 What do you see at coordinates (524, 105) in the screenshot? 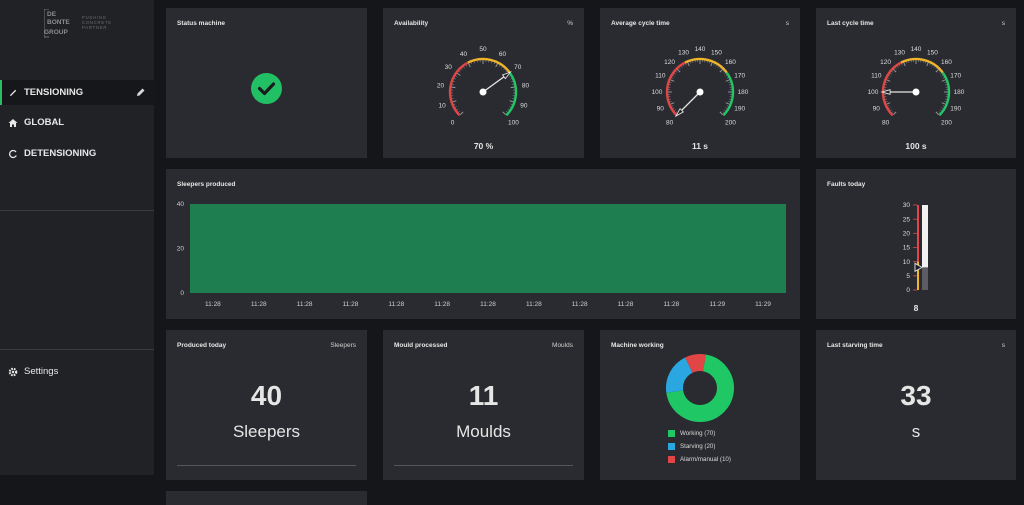
I see `gauge-tick-label: 90` at bounding box center [524, 105].